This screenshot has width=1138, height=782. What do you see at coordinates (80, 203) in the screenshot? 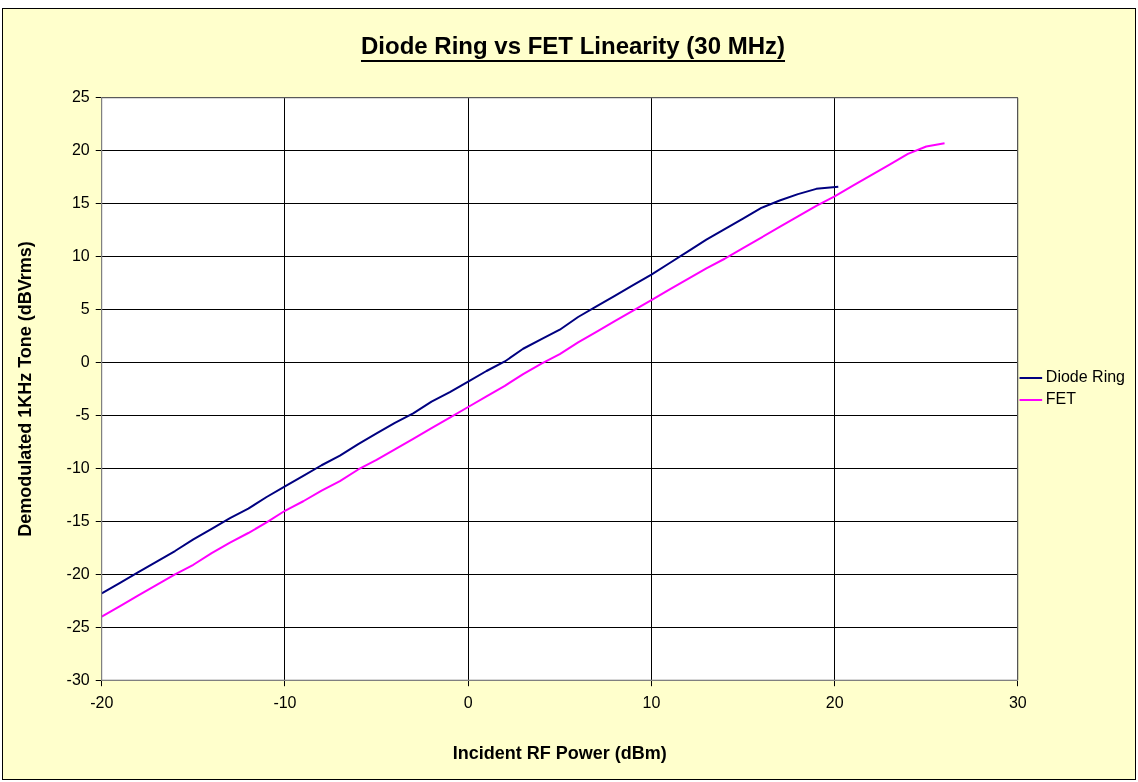
I see `y-tick-label: 15` at bounding box center [80, 203].